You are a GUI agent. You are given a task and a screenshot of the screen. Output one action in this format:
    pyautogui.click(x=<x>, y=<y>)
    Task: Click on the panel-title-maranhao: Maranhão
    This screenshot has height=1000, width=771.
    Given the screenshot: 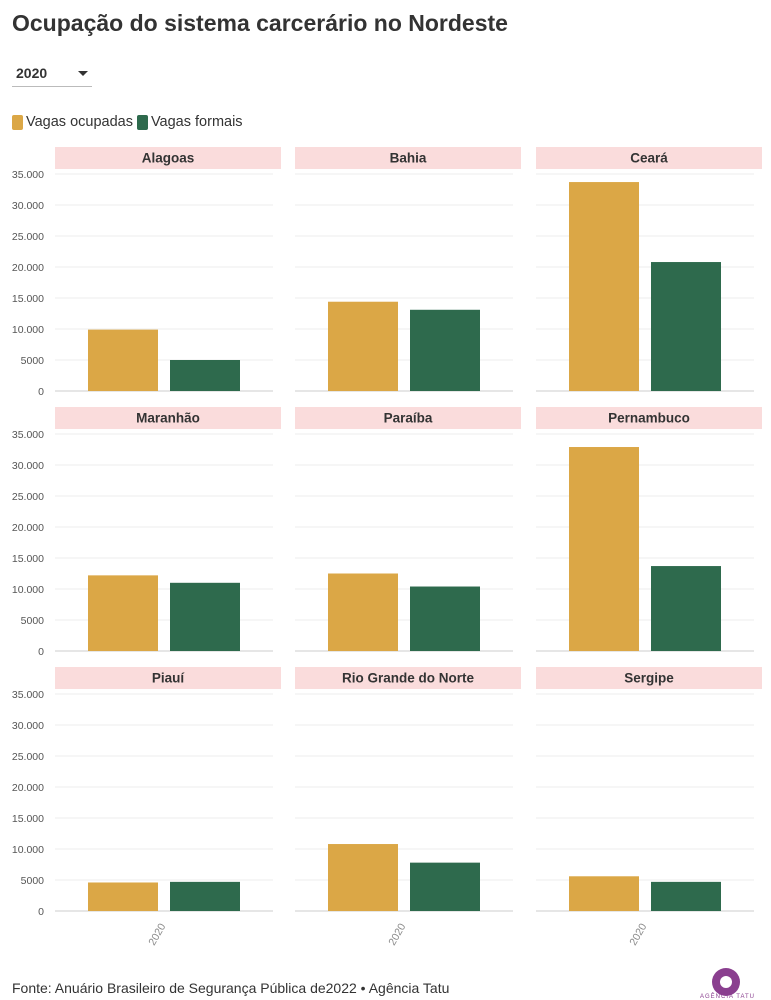 What is the action you would take?
    pyautogui.click(x=168, y=418)
    